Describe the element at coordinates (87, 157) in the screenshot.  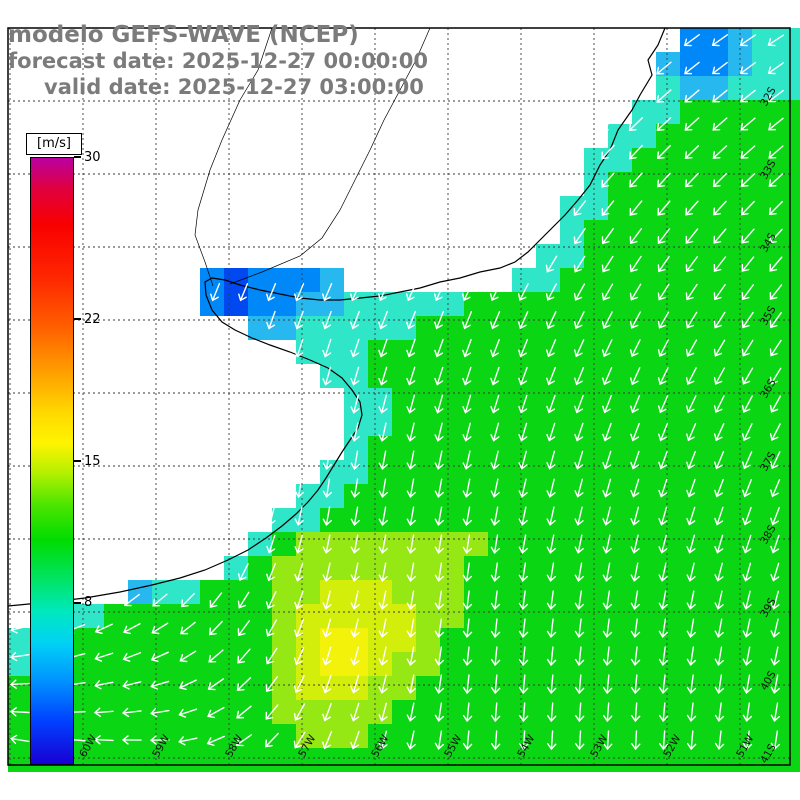
I see `colorbar-tick-30: 30` at that location.